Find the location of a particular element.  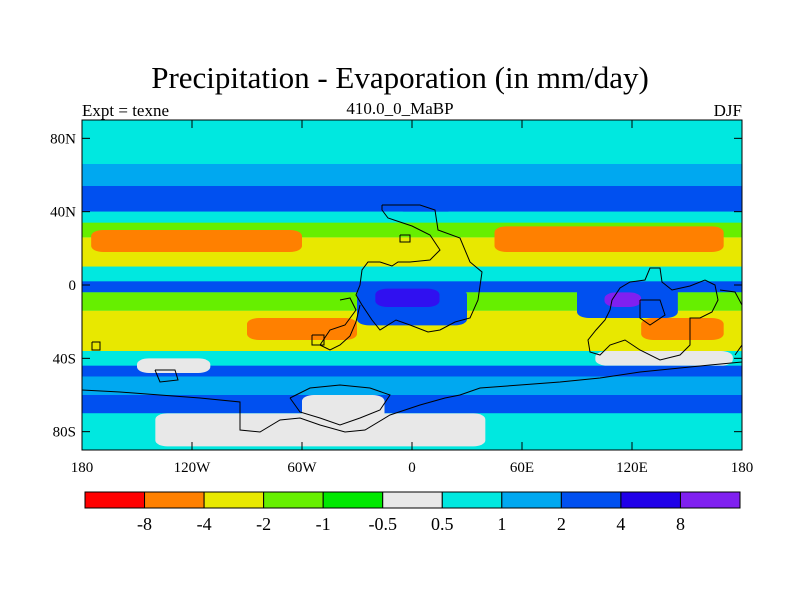

lon-tick-label-1: 120W is located at coordinates (193, 468).